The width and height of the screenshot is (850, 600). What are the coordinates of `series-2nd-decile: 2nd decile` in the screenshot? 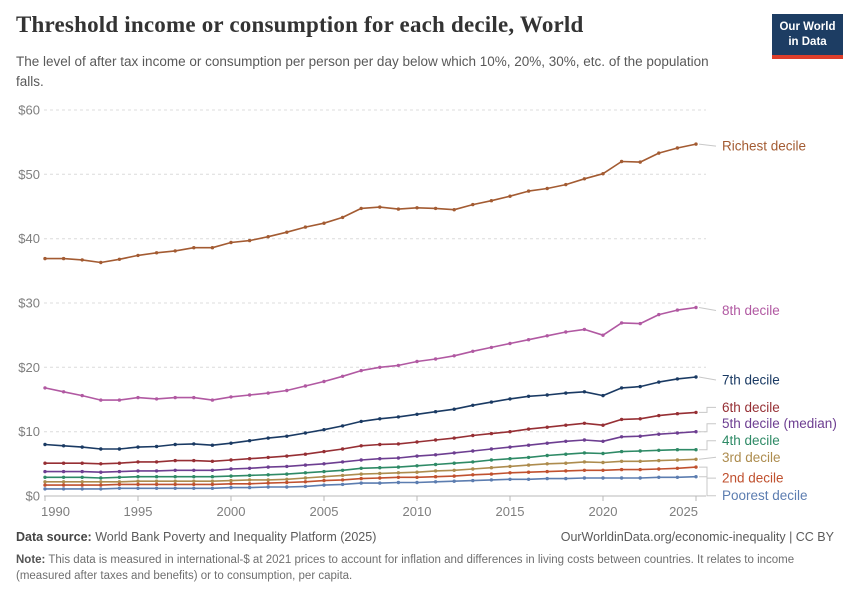 It's located at (413, 476).